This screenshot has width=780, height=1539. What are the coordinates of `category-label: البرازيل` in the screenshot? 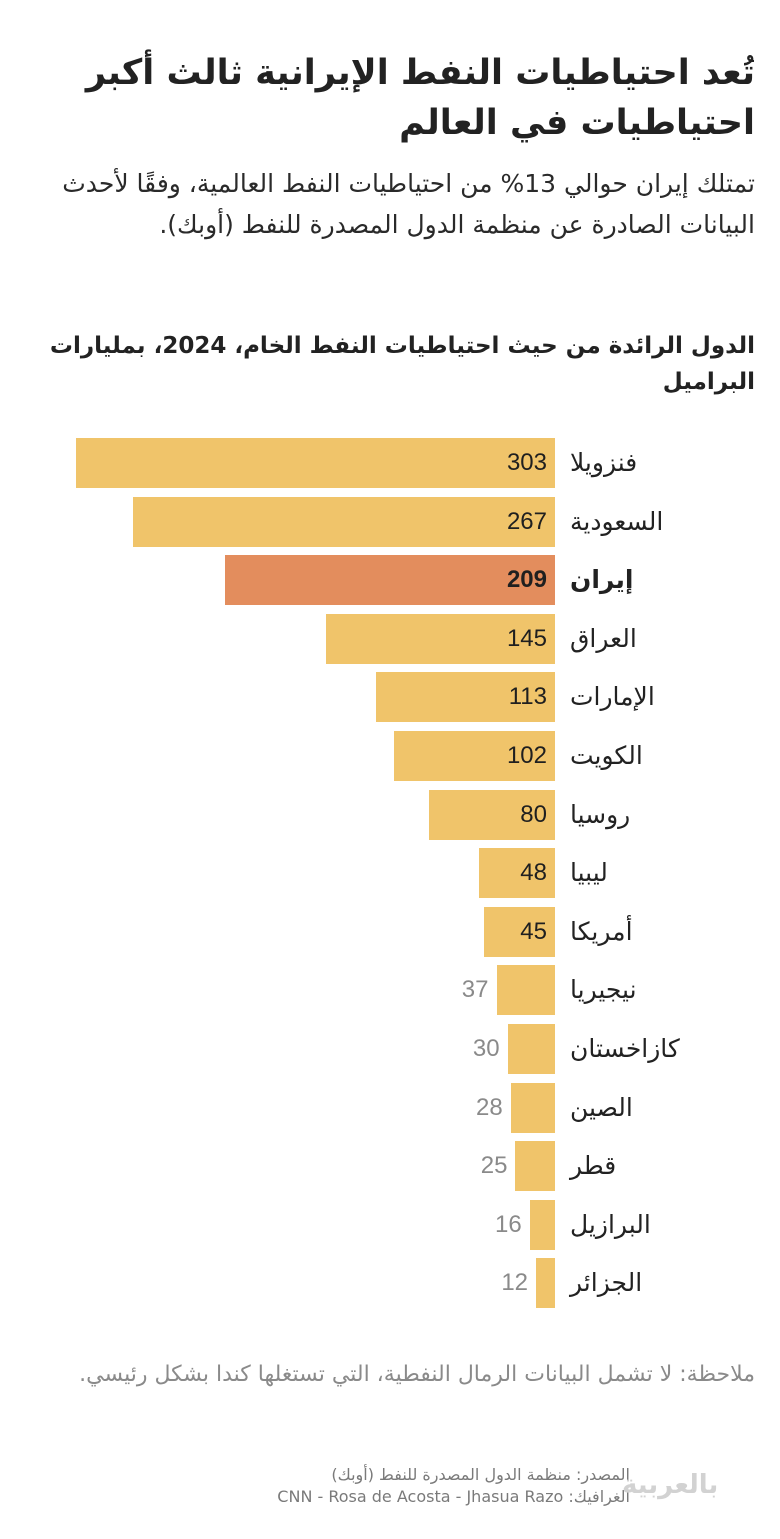 It's located at (610, 1224).